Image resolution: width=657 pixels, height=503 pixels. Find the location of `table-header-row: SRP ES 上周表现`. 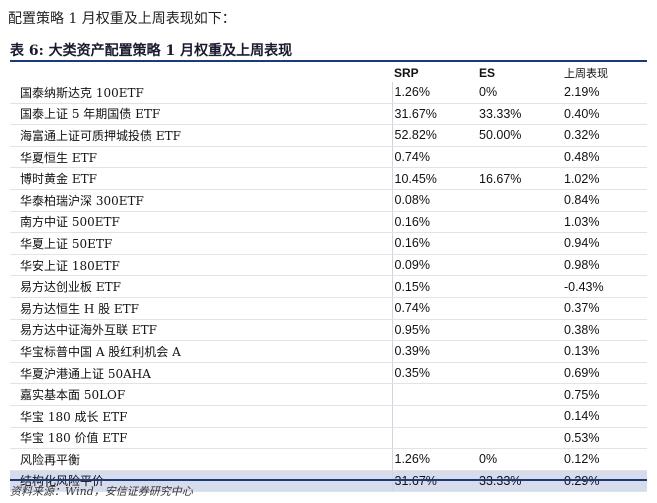

table-header-row: SRP ES 上周表现 is located at coordinates (328, 72).